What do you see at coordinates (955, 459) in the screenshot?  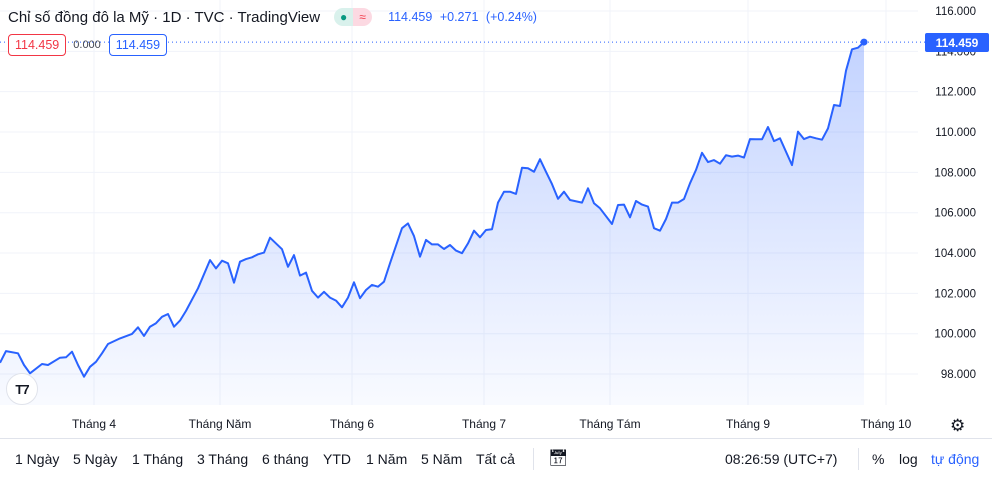 I see `auto-scale-toggle: tự động` at bounding box center [955, 459].